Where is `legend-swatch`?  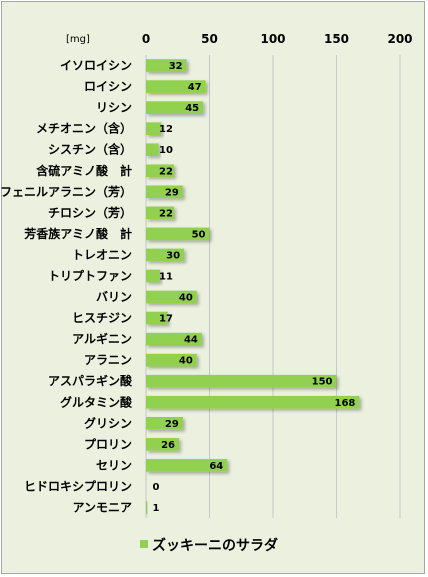 legend-swatch is located at coordinates (144, 544).